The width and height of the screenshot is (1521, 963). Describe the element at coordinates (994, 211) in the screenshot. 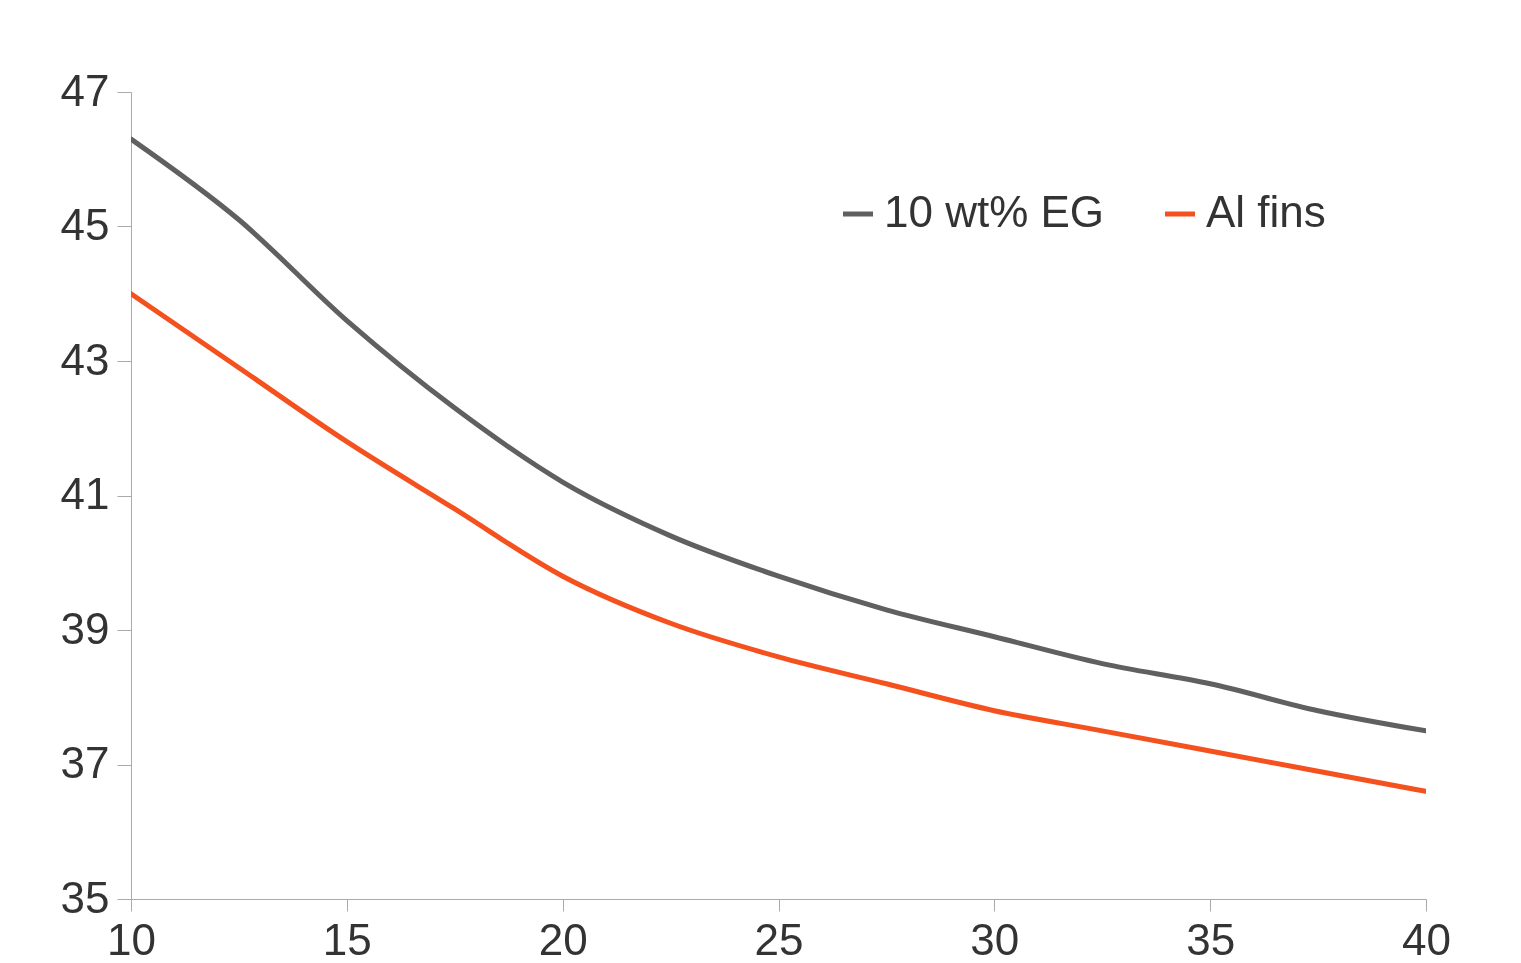

I see `legend-label: 10 wt% EG` at that location.